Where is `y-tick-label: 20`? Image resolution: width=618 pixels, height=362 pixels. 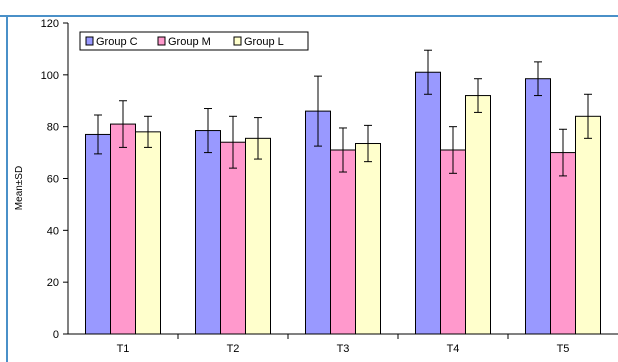 y-tick-label: 20 is located at coordinates (53, 283).